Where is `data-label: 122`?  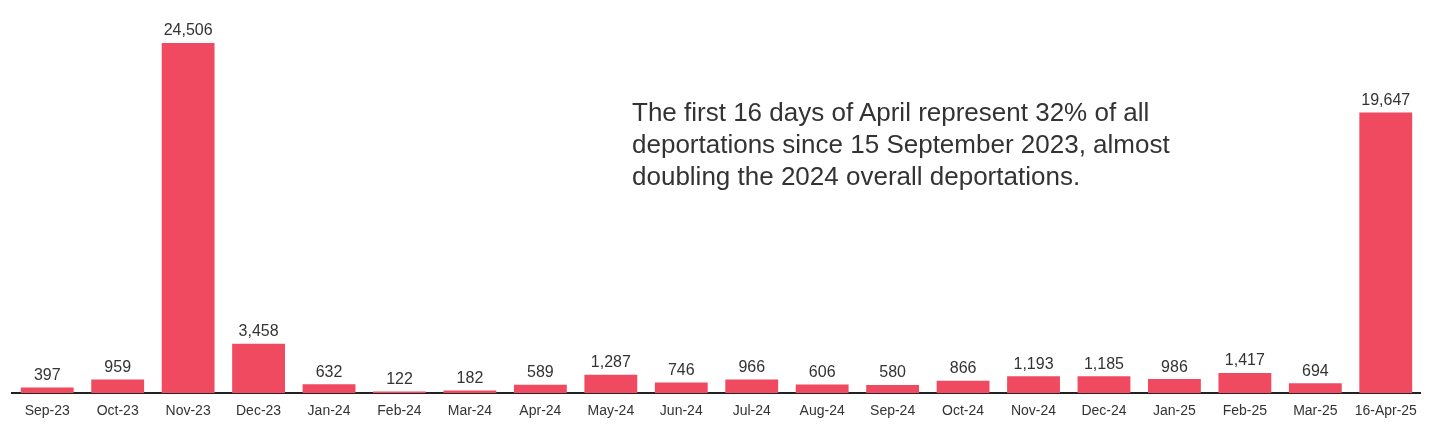
data-label: 122 is located at coordinates (399, 378).